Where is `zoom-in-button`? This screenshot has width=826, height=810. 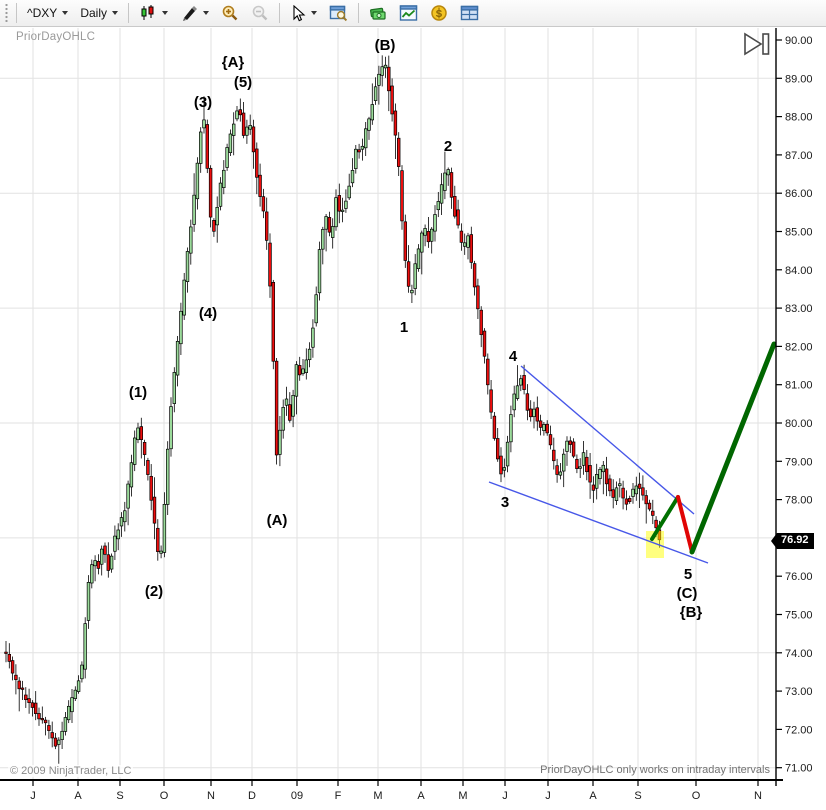
zoom-in-button is located at coordinates (230, 13).